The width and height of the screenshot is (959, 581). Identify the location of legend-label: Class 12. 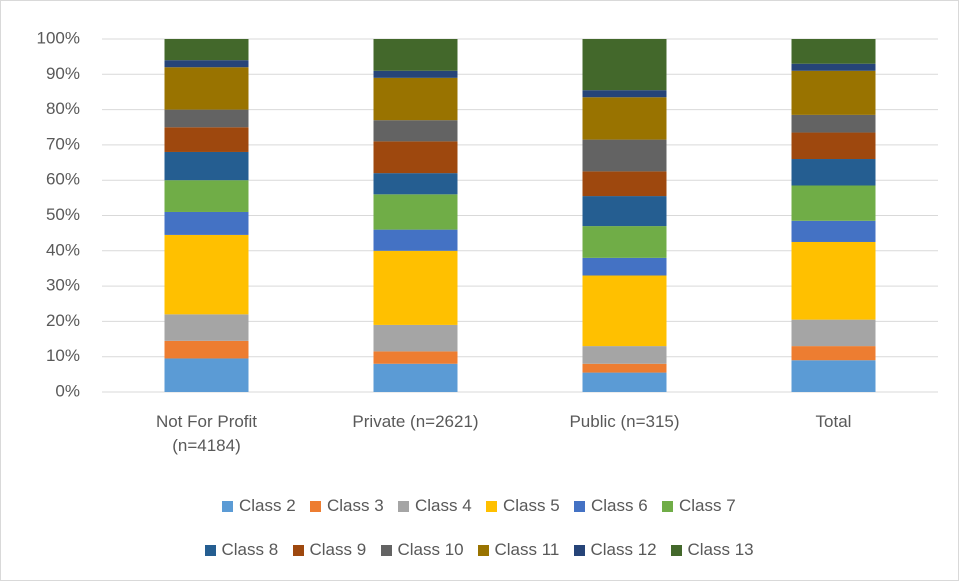
(623, 549).